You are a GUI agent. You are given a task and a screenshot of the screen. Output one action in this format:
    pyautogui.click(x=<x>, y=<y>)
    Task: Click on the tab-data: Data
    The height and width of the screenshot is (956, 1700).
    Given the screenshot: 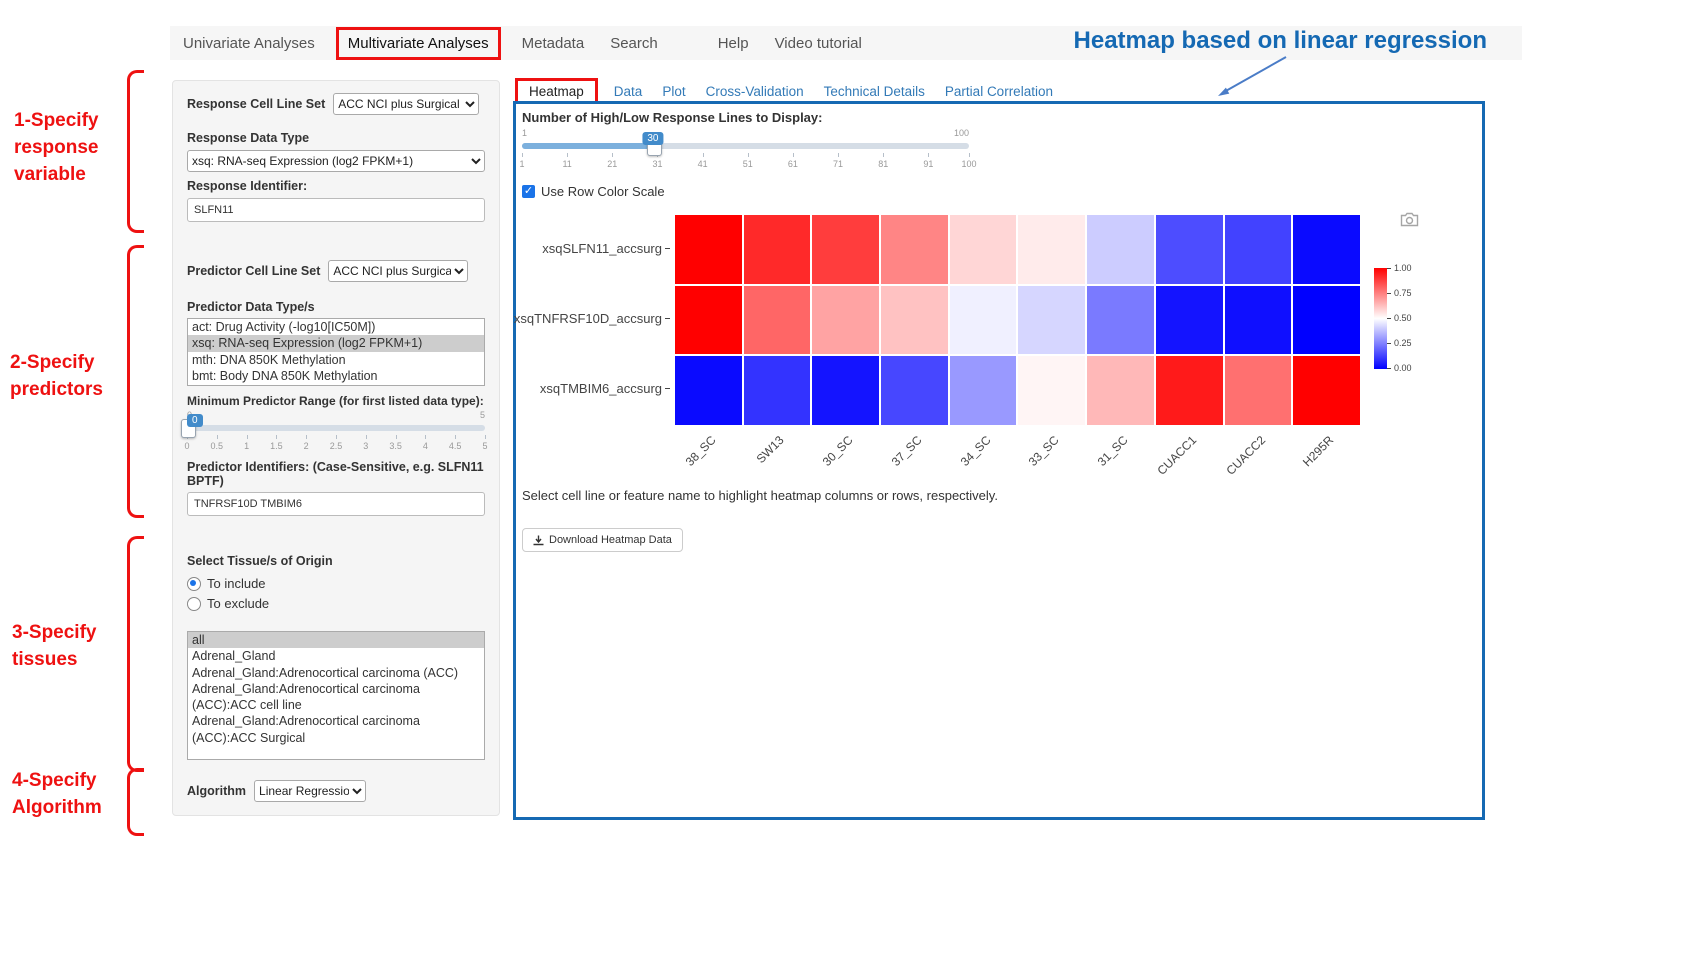 What is the action you would take?
    pyautogui.click(x=628, y=91)
    